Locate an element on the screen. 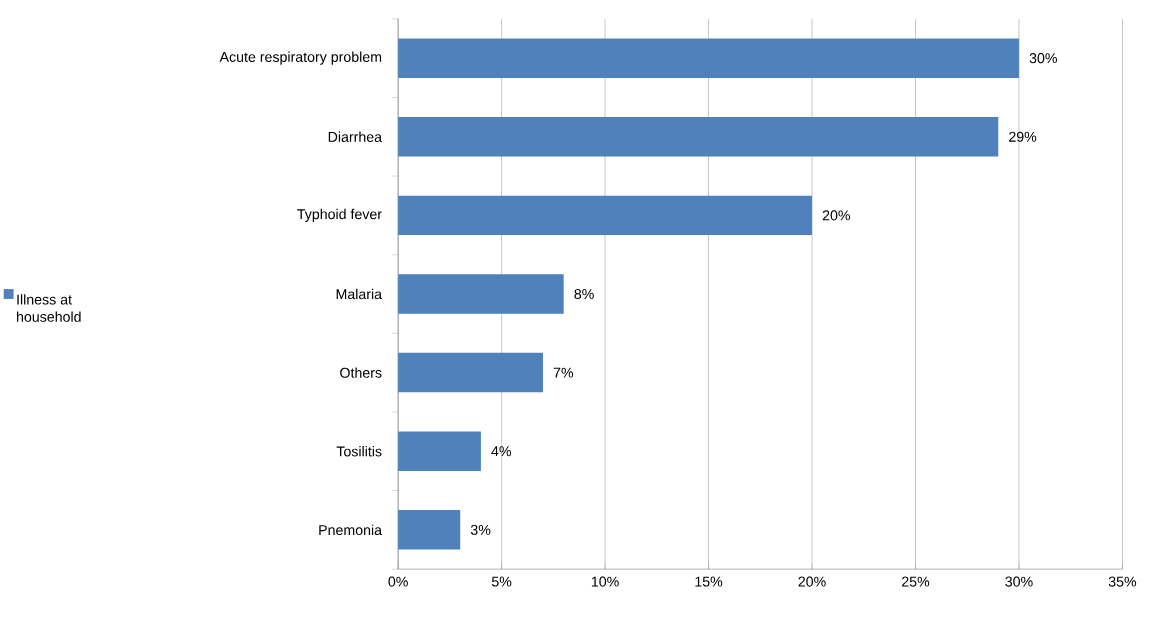 This screenshot has height=628, width=1157. data-label: 20% is located at coordinates (836, 215).